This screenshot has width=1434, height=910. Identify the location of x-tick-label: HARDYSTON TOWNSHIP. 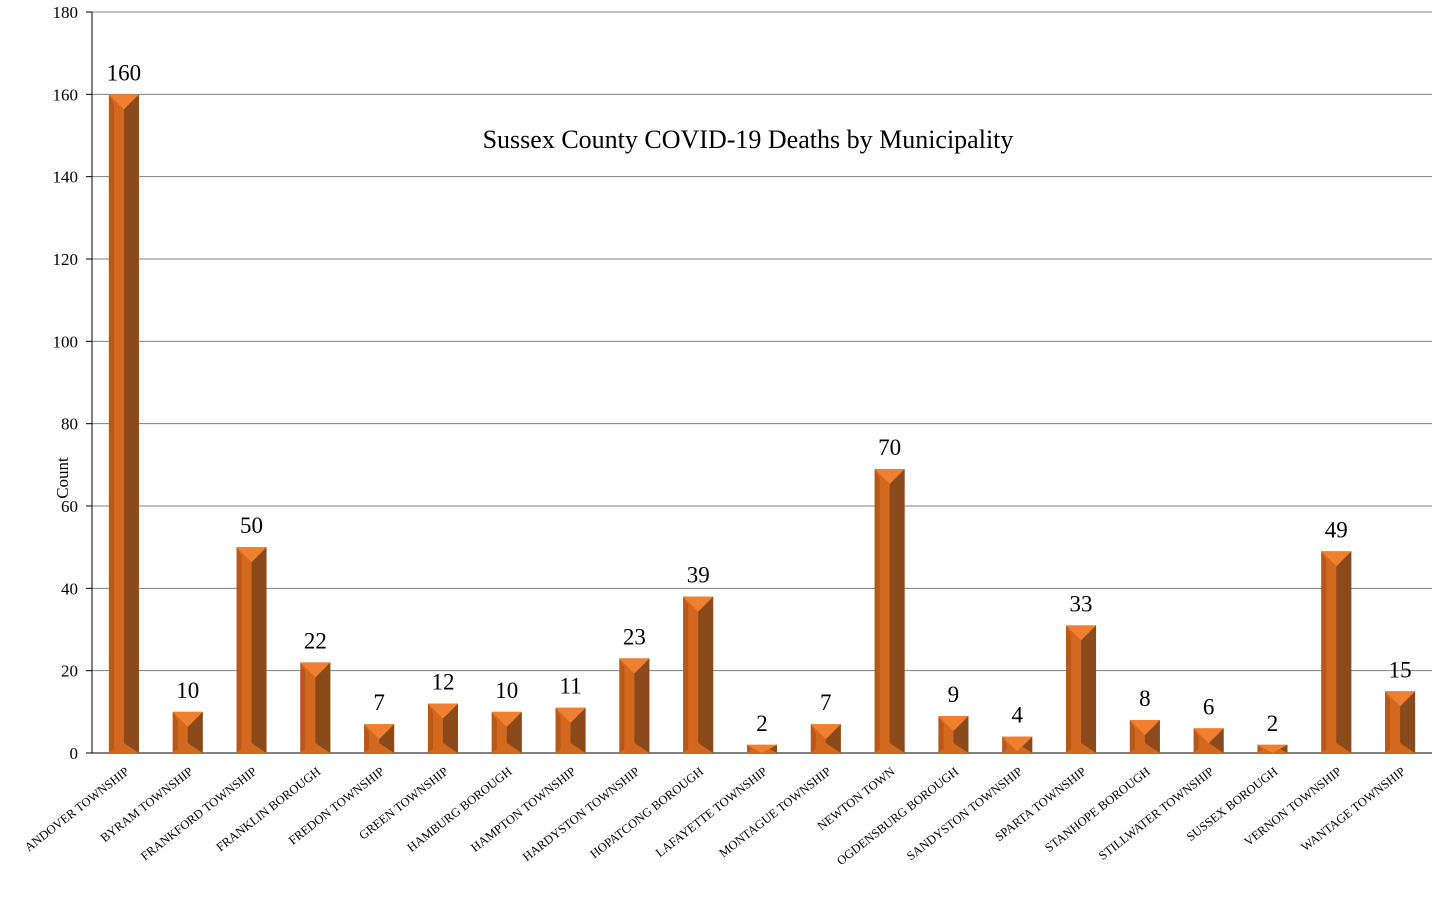
(581, 814).